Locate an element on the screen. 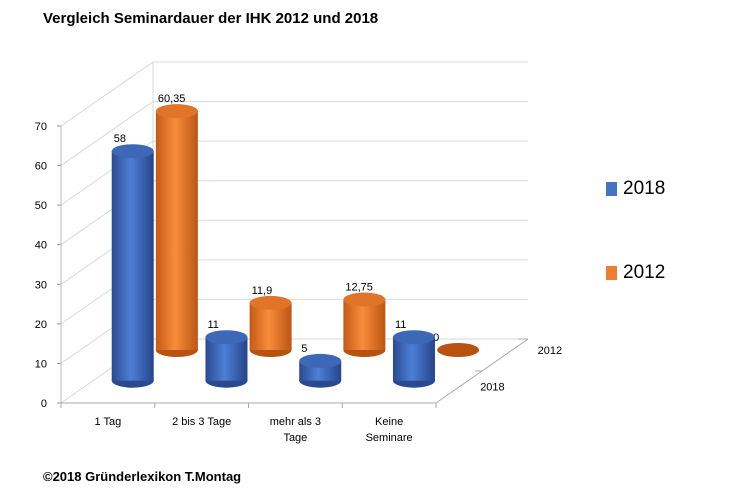 This screenshot has width=733, height=498. y-tick-label: 40 is located at coordinates (41, 246).